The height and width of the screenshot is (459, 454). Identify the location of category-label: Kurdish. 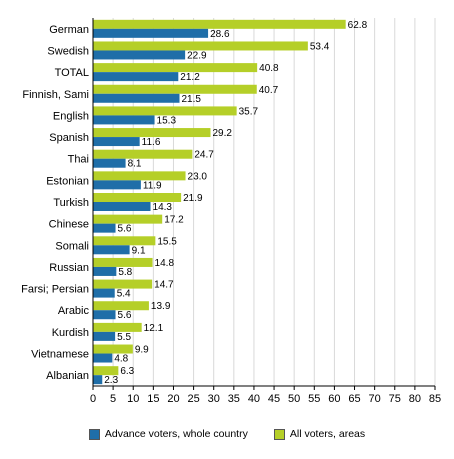
(70, 333).